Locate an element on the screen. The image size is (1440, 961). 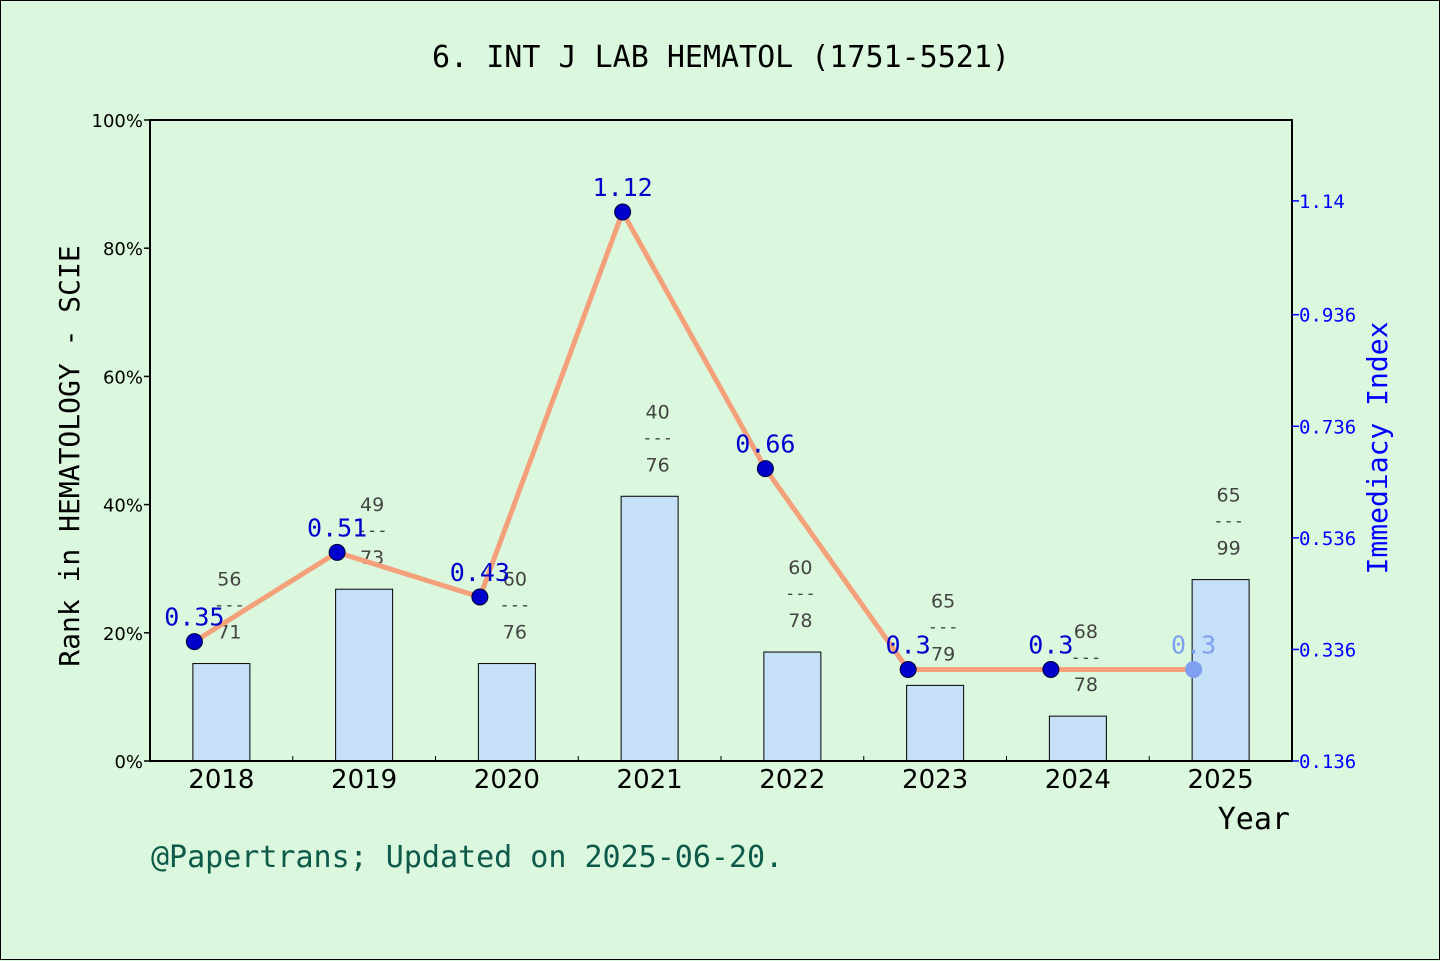
chart-title: 6. INT J LAB HEMATOL (1751-5521) is located at coordinates (721, 57).